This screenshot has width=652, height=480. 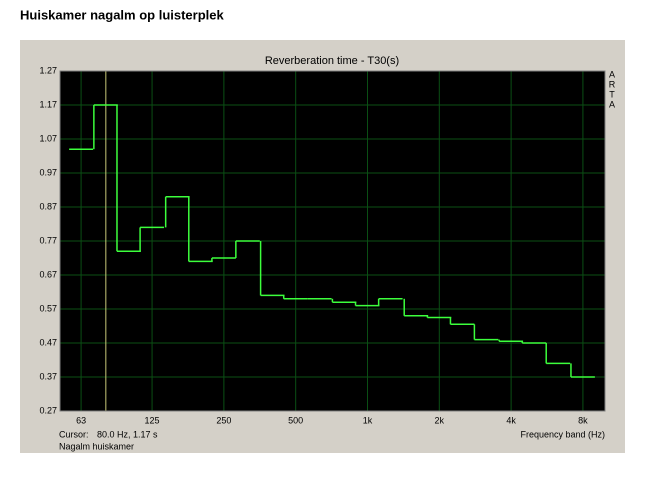 What do you see at coordinates (48, 138) in the screenshot?
I see `y-tick-label: 1.07` at bounding box center [48, 138].